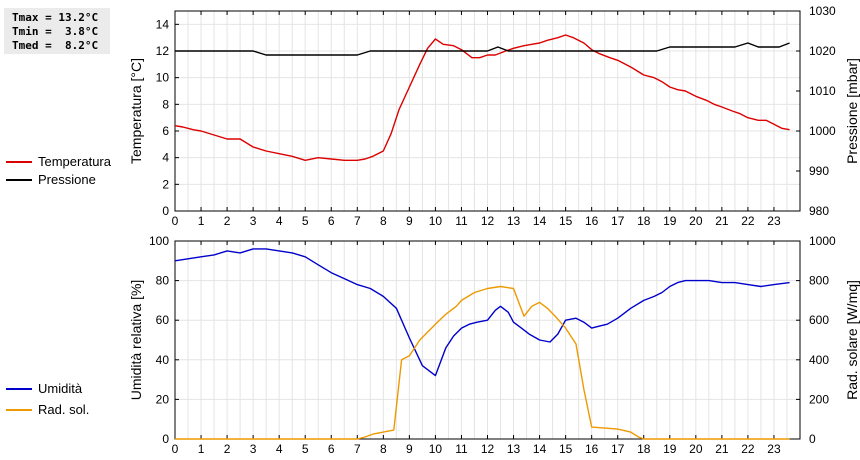  I want to click on series-line-pressione, so click(482, 49).